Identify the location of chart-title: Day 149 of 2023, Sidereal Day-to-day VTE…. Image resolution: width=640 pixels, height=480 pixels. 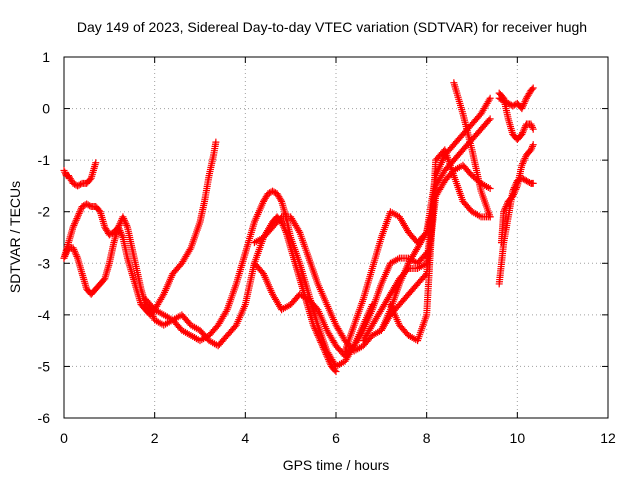
(332, 27).